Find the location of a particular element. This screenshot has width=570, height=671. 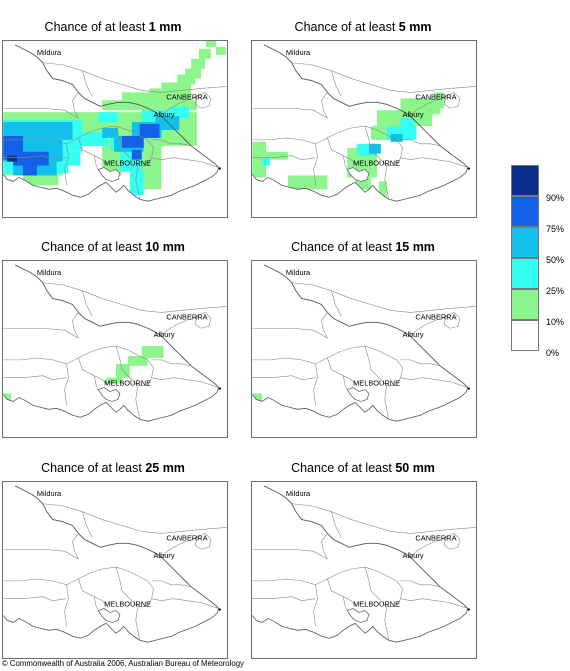

map-50mm: Mildura CANBERRA Albury MELBOURNE is located at coordinates (364, 570).